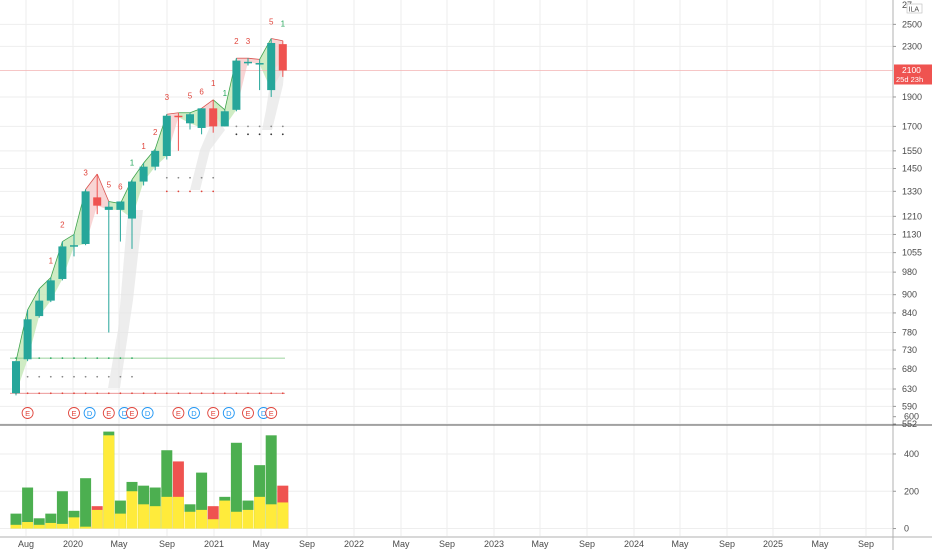 This screenshot has width=932, height=550. I want to click on projection-band, so click(125, 299).